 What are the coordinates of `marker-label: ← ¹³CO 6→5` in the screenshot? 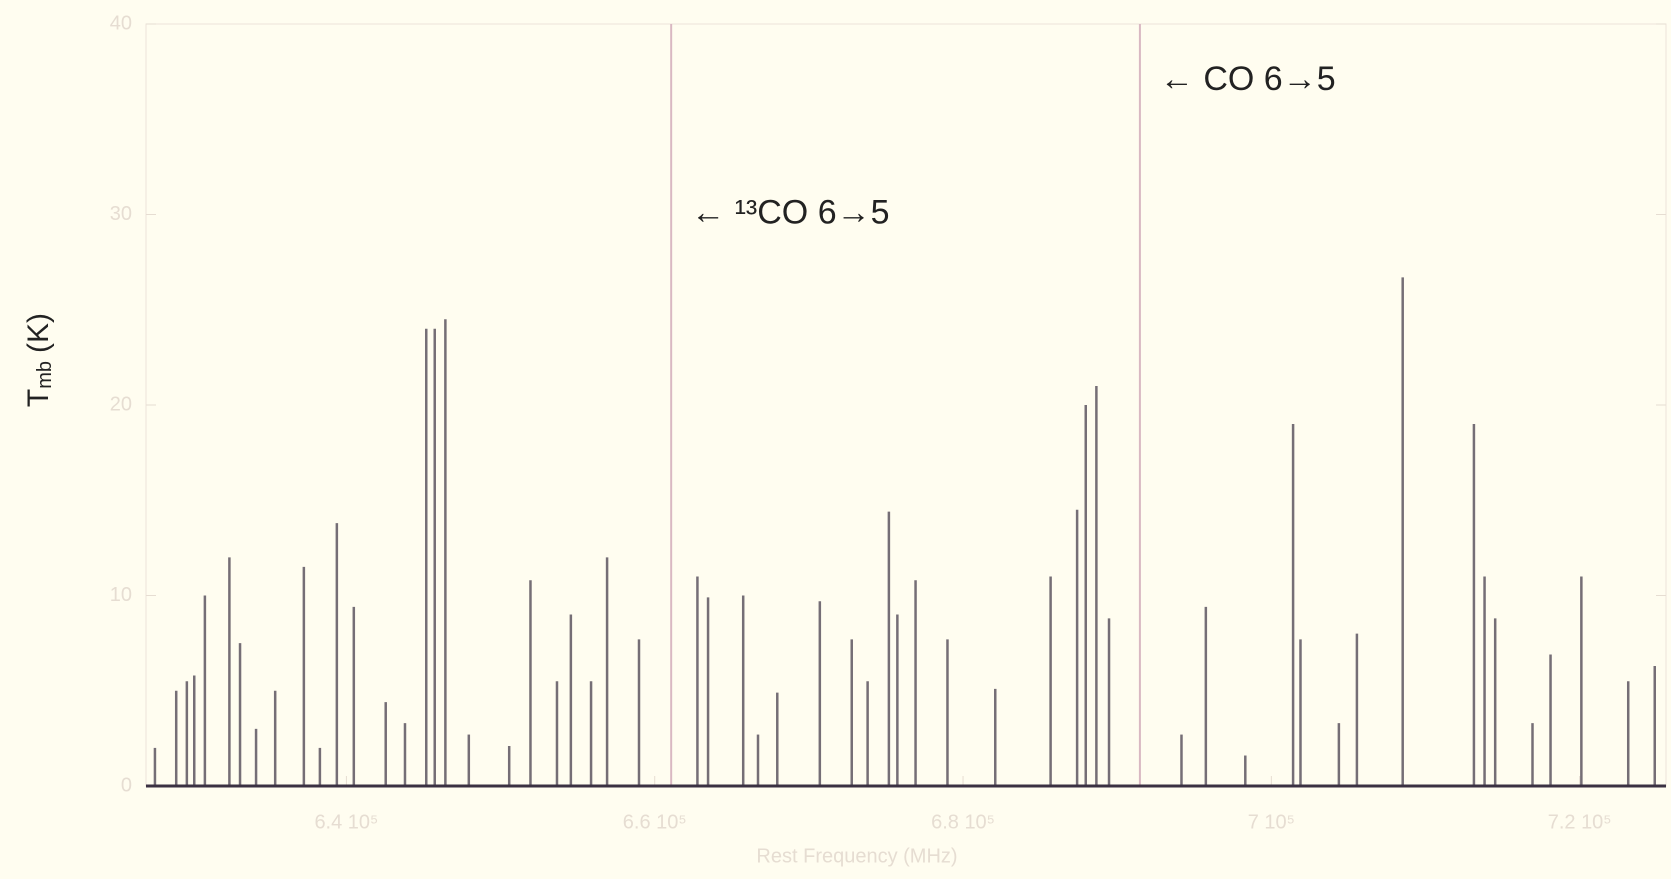 It's located at (790, 212).